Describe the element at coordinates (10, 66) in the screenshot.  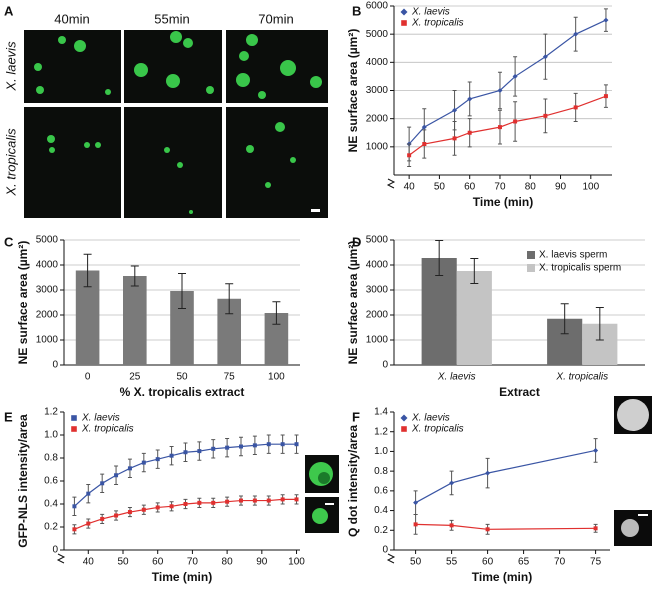
I see `row-label: X. laevis` at that location.